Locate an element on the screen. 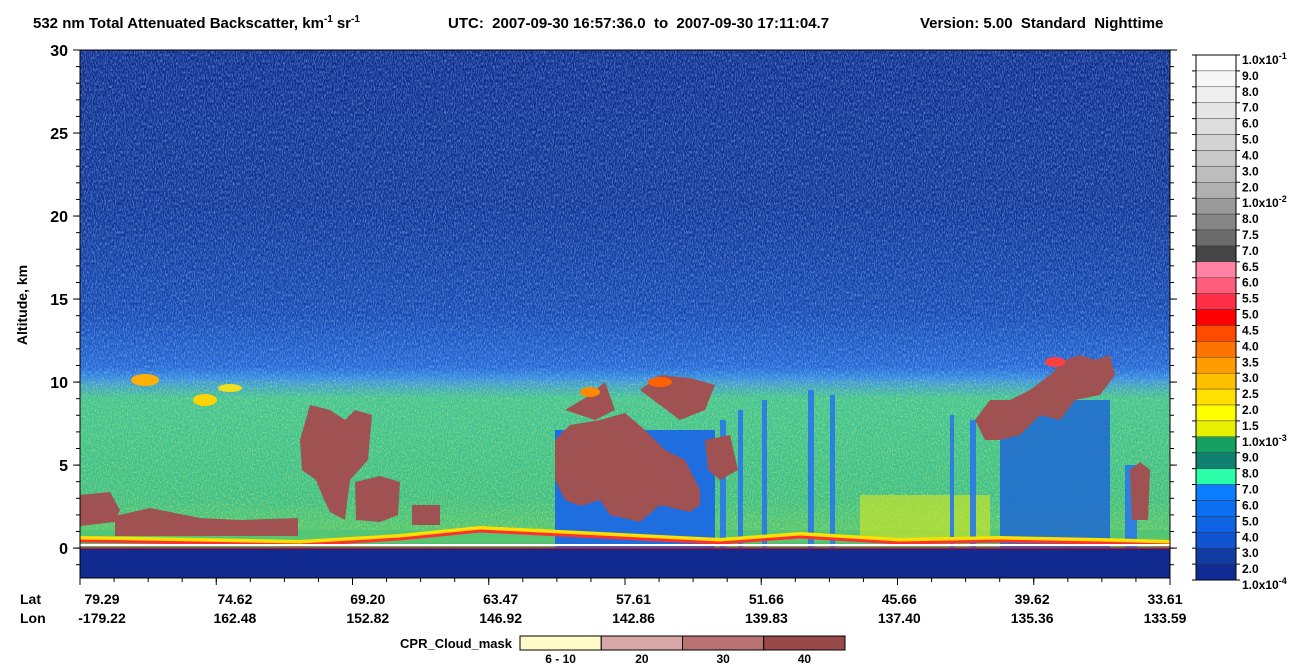 This screenshot has width=1300, height=667. colorbar-label: 1.5 is located at coordinates (1250, 426).